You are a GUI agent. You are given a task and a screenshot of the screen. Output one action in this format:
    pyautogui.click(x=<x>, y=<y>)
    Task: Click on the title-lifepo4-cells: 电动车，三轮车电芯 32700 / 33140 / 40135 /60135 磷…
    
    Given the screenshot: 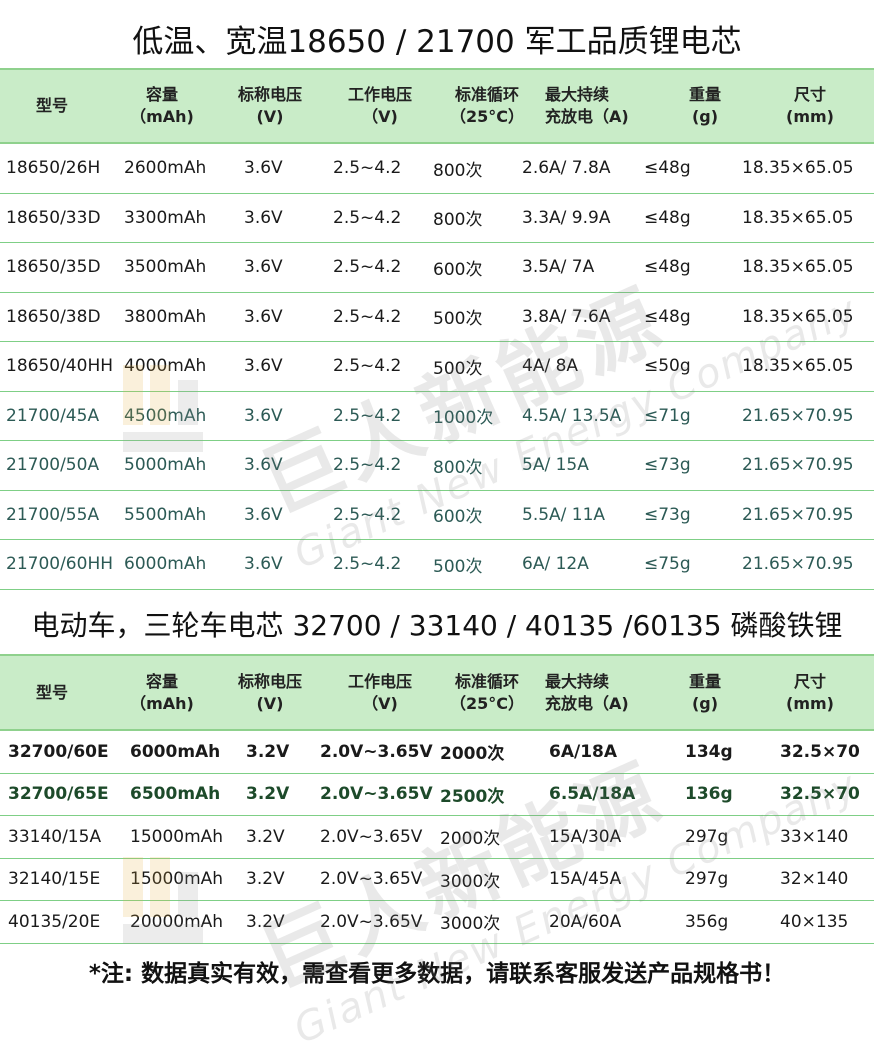 What is the action you would take?
    pyautogui.click(x=437, y=625)
    